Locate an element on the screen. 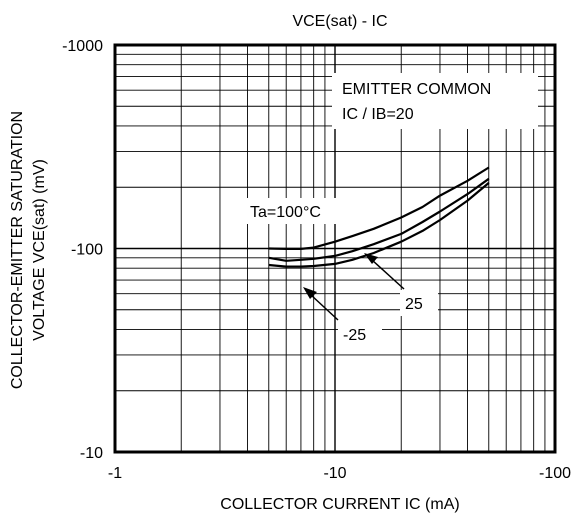 The height and width of the screenshot is (524, 586). chart-title: VCE(sat) - IC is located at coordinates (339, 21).